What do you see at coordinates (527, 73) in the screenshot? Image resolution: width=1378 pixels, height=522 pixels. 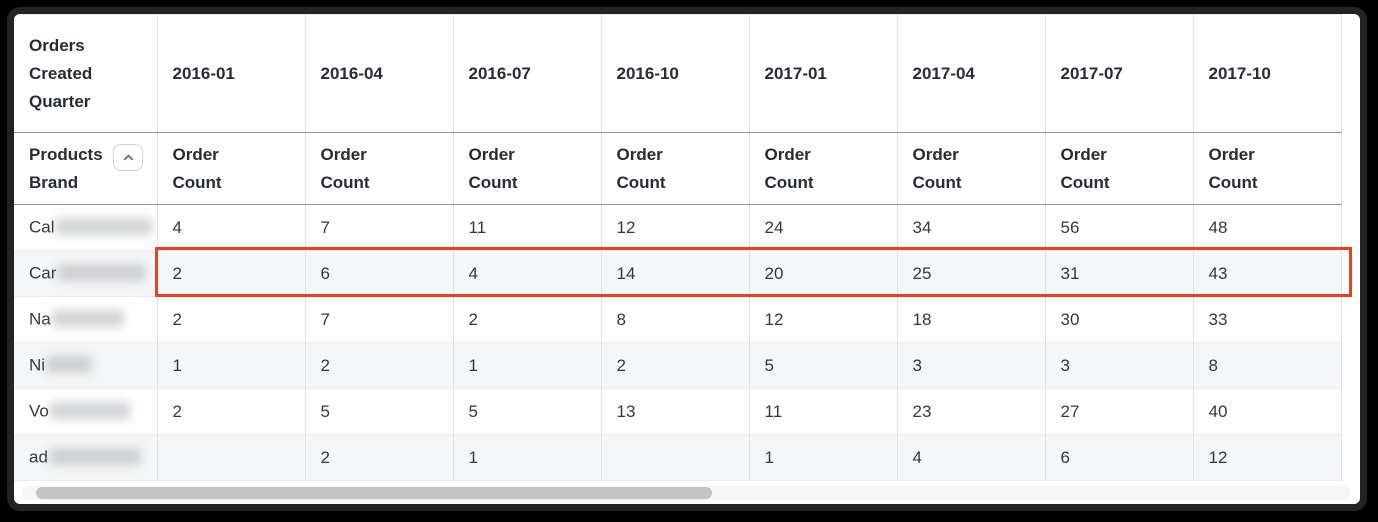 I see `quarter-column-header: 2016-07` at bounding box center [527, 73].